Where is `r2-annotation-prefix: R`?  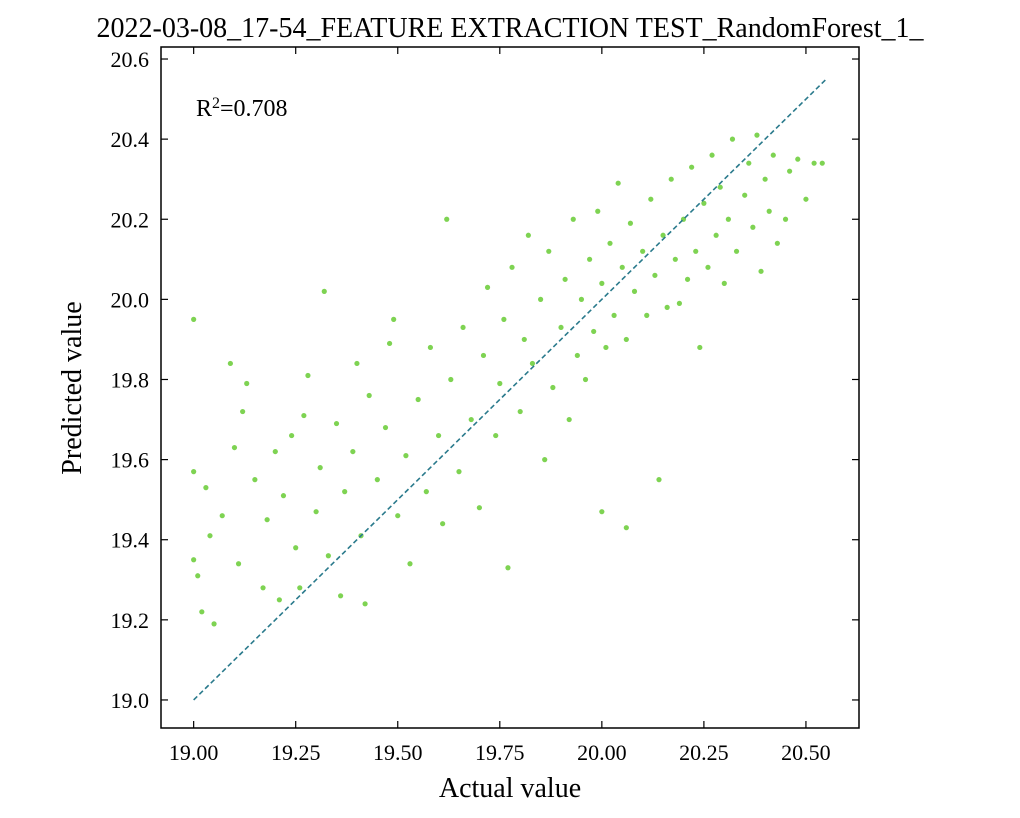
r2-annotation-prefix: R is located at coordinates (204, 109).